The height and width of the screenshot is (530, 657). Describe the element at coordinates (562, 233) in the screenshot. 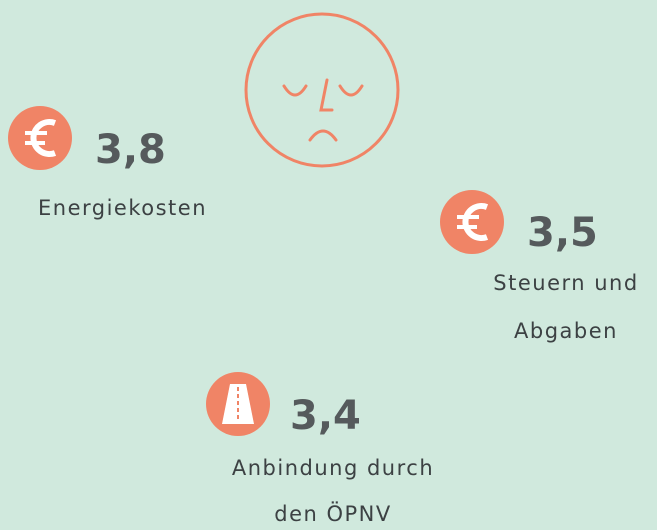

I see `value: 3,5` at that location.